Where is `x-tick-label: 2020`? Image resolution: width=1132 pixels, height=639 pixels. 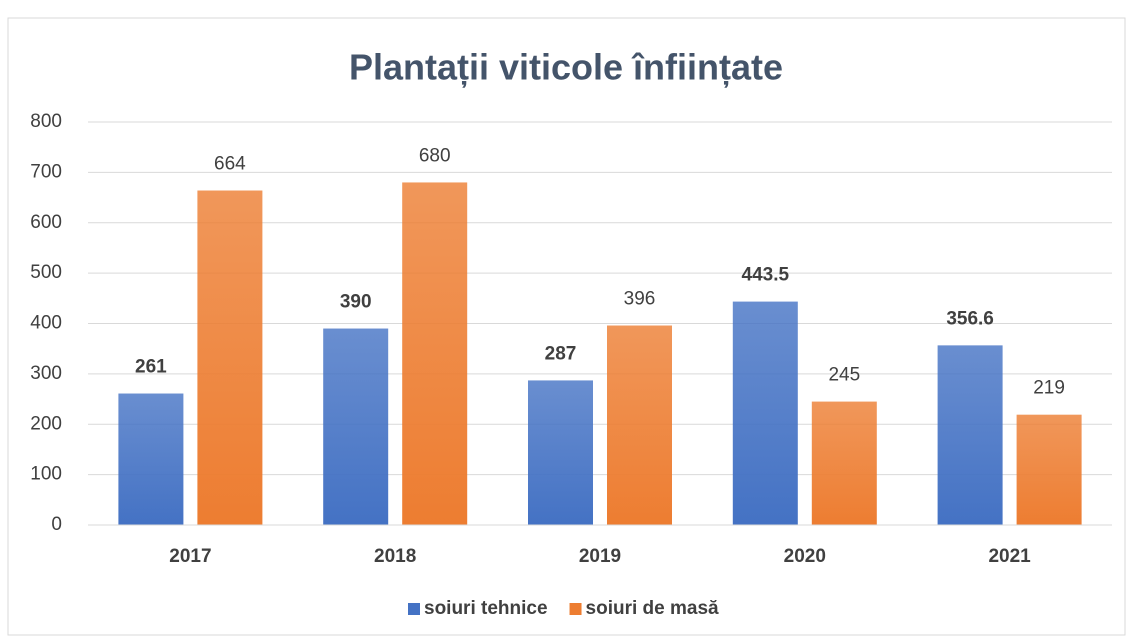 x-tick-label: 2020 is located at coordinates (805, 556).